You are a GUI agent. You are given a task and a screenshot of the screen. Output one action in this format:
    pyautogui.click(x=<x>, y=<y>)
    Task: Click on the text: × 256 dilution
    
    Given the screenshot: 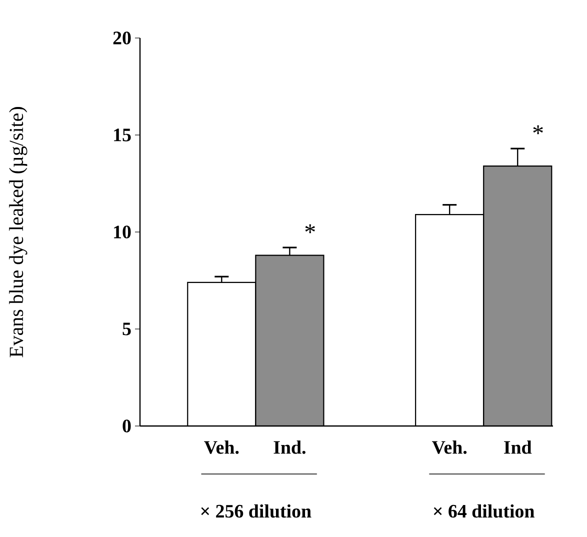 What is the action you would take?
    pyautogui.click(x=256, y=511)
    